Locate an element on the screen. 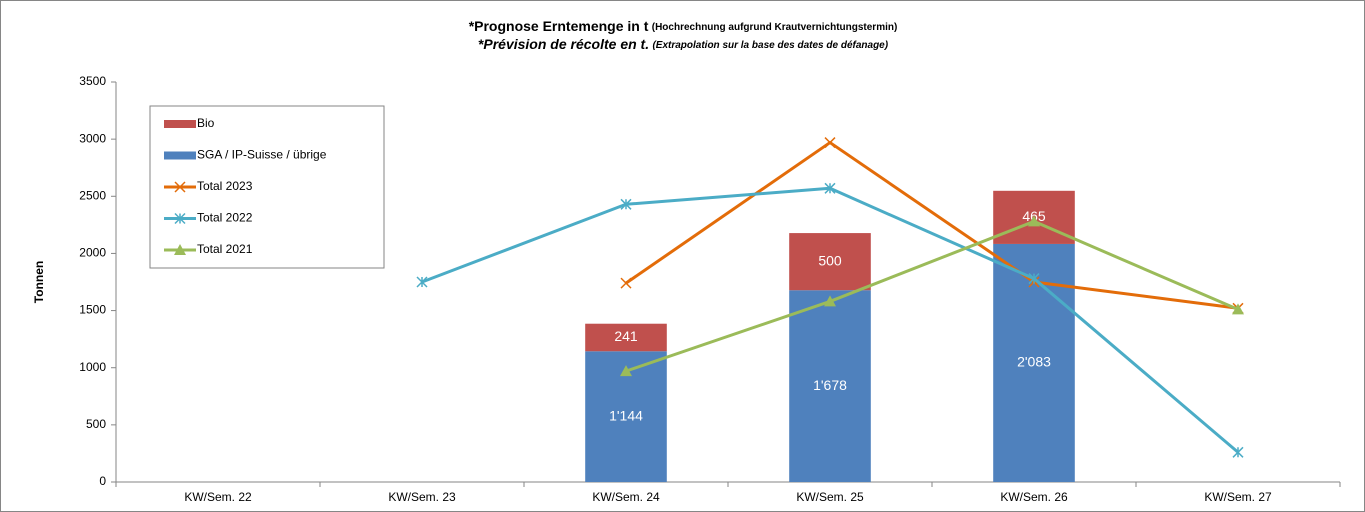  legend-label: Bio is located at coordinates (206, 123).